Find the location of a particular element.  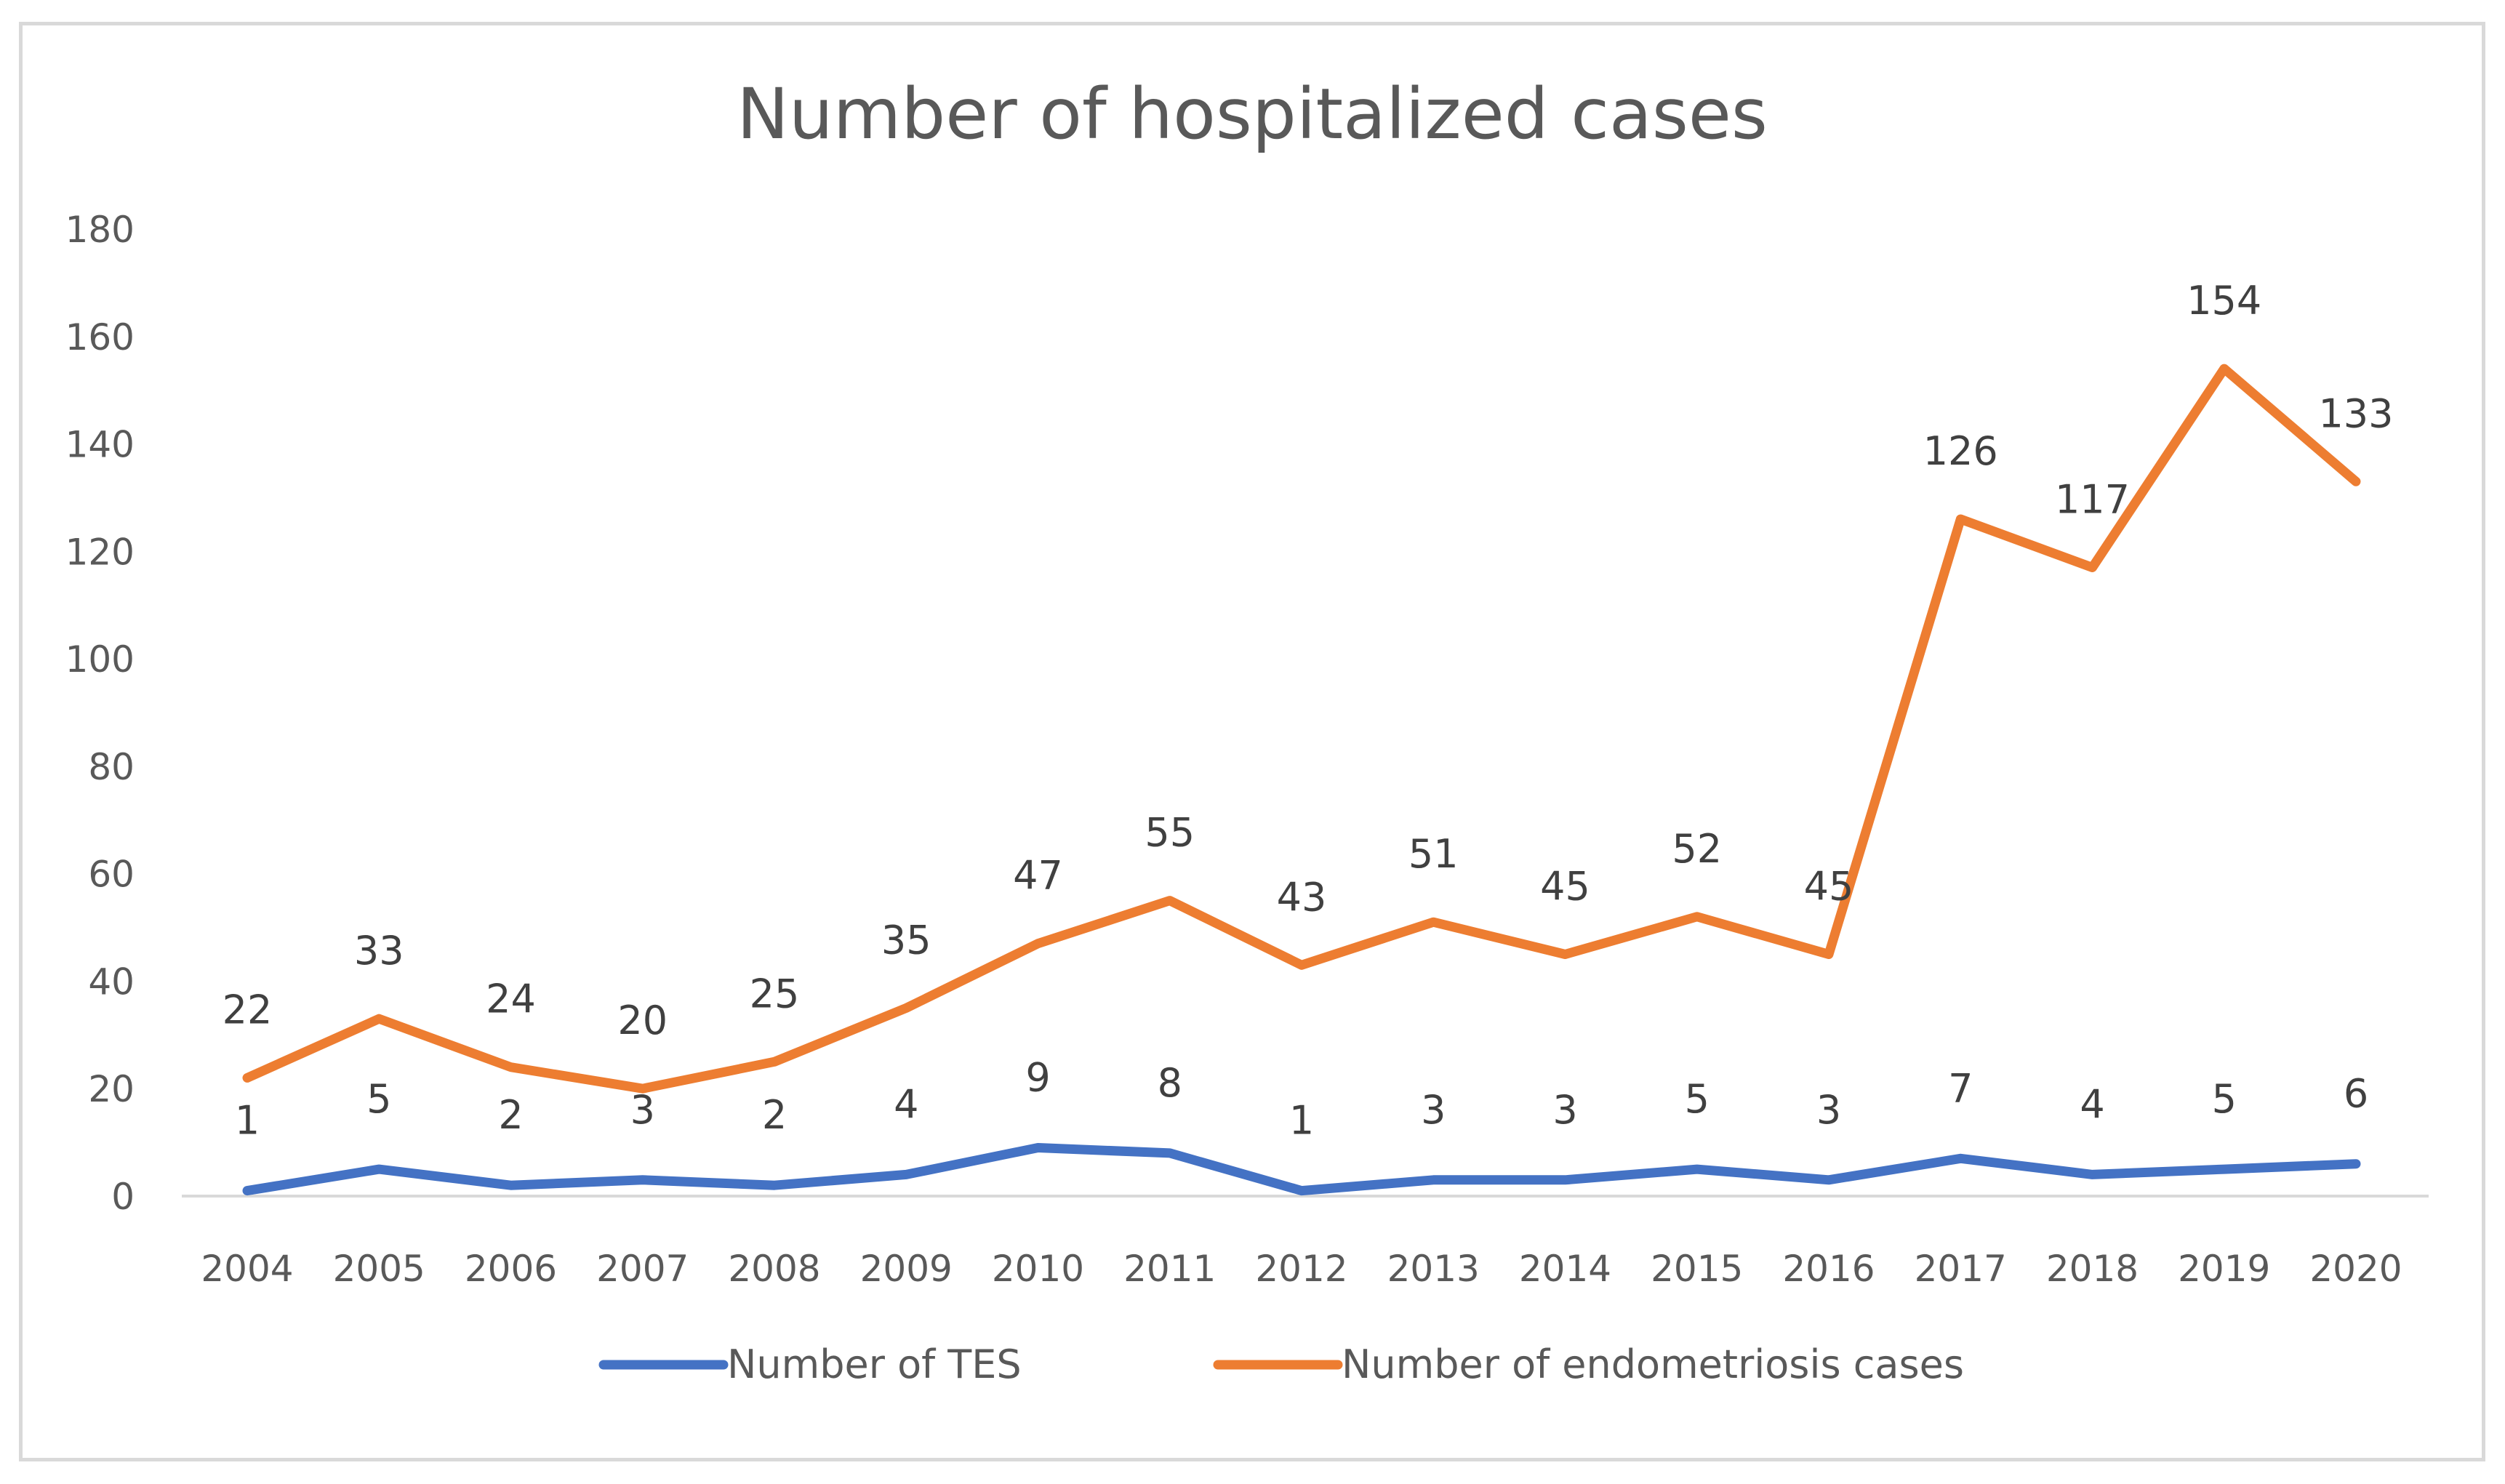

x-tick-label: 2010 is located at coordinates (1038, 1269).